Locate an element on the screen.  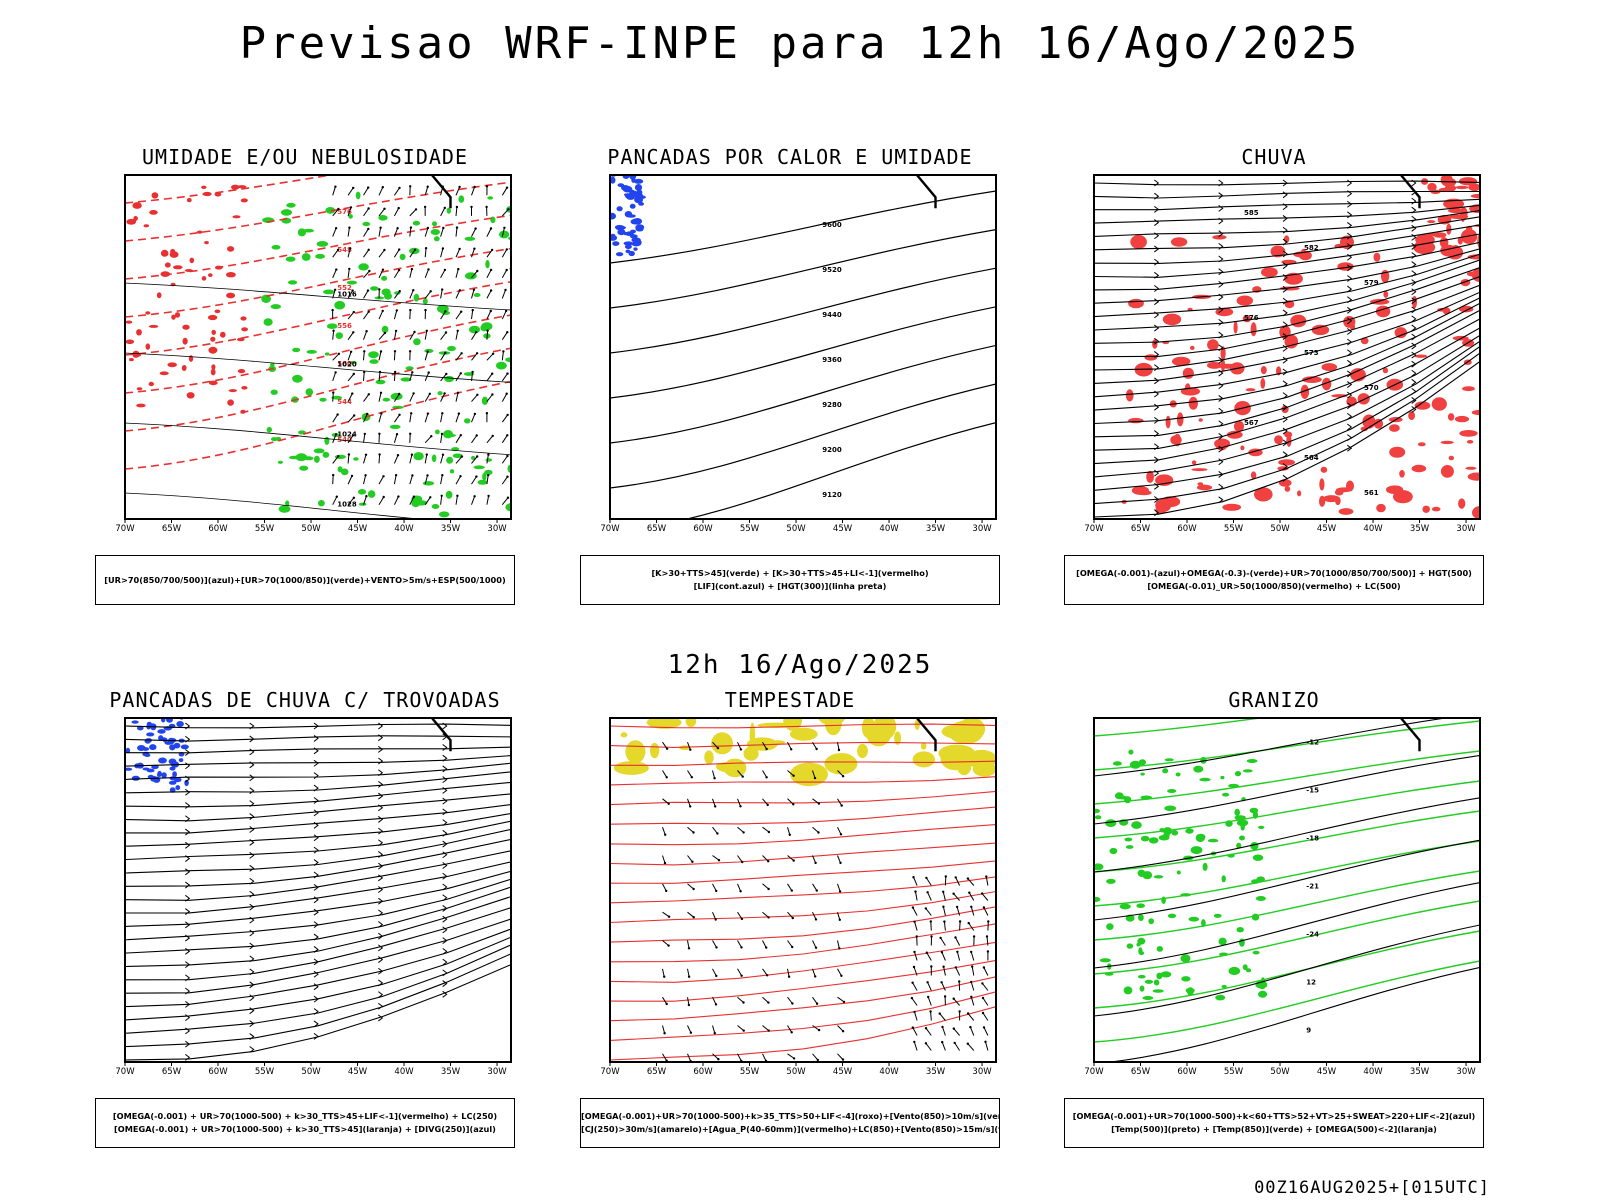
panel-title: TEMPESTADE is located at coordinates (790, 700).